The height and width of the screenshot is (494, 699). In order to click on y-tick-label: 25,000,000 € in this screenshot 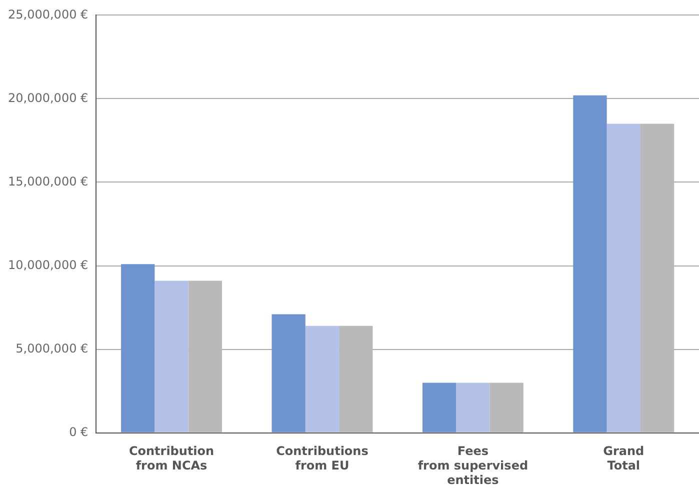, I will do `click(48, 14)`.